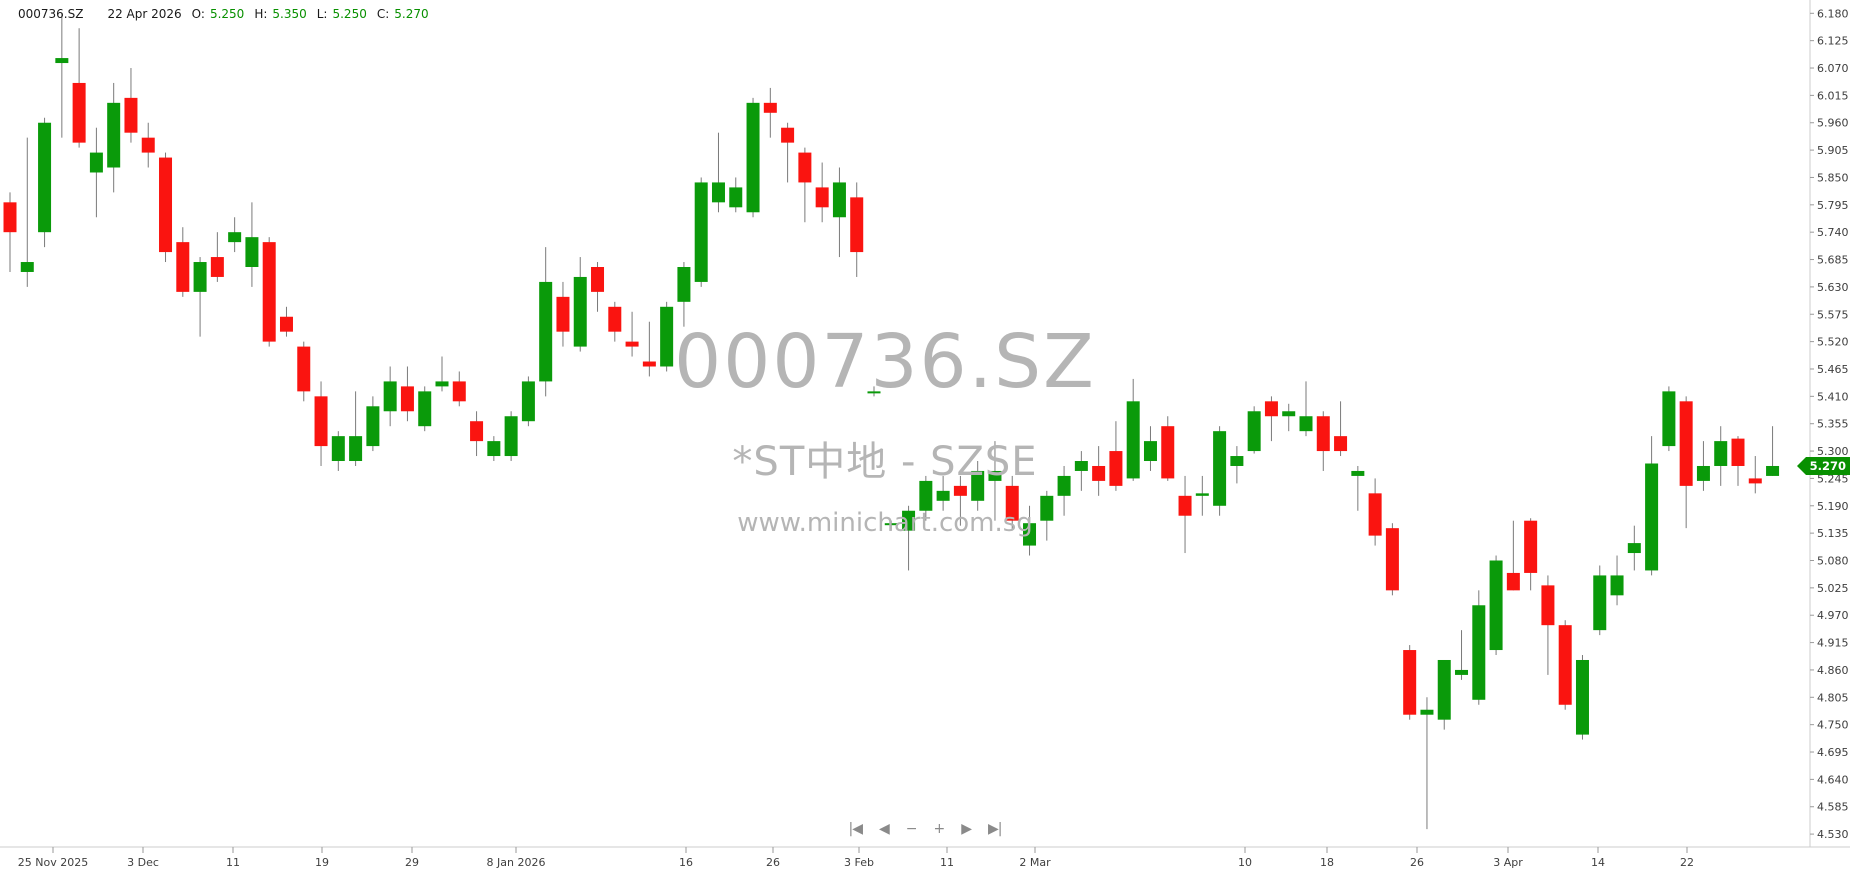 The width and height of the screenshot is (1850, 874). What do you see at coordinates (966, 829) in the screenshot?
I see `step-forward-button: ▶` at bounding box center [966, 829].